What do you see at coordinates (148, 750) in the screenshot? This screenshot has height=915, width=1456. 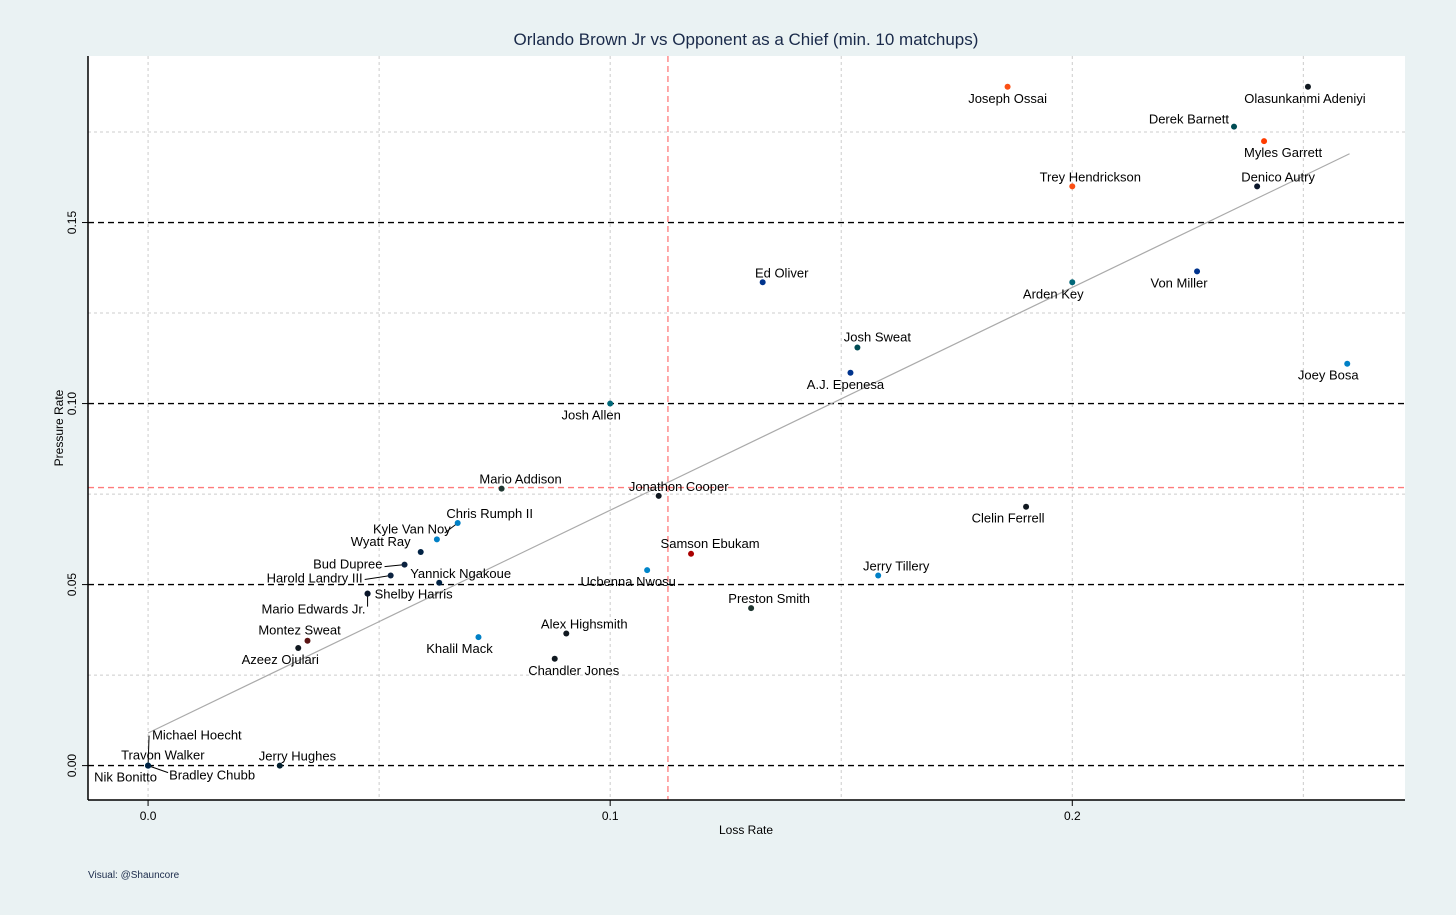 I see `leader-line-michael-hoecht` at bounding box center [148, 750].